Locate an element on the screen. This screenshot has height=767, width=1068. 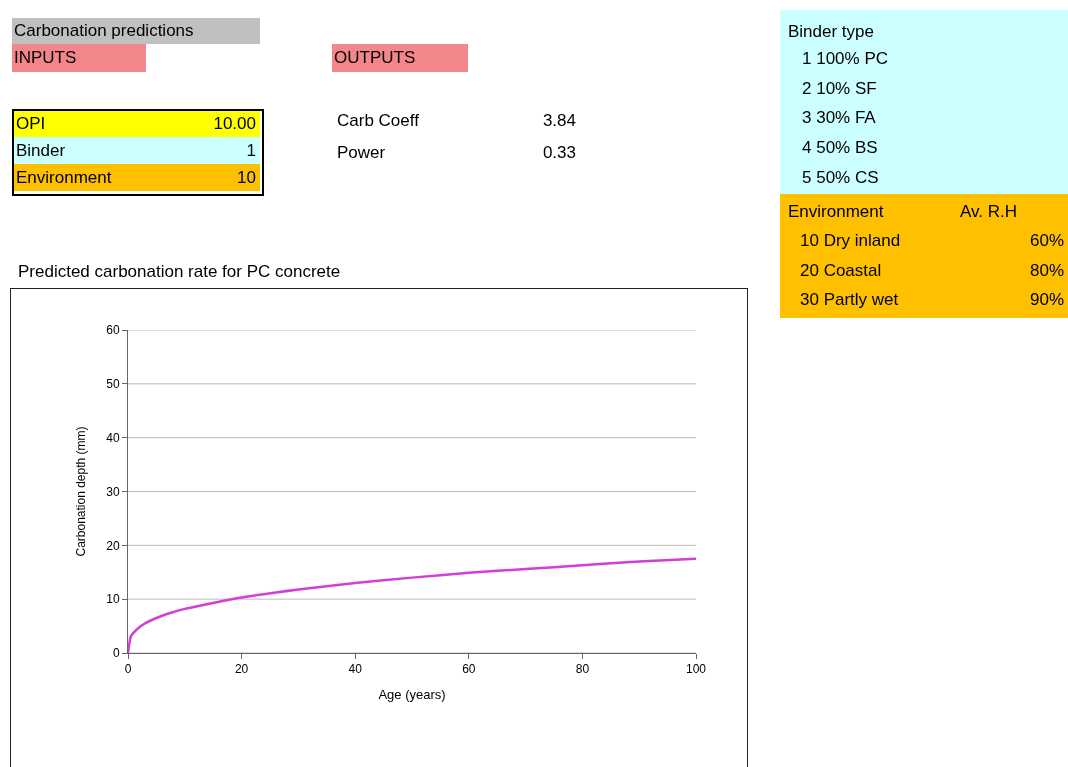
text: 3.84 is located at coordinates (559, 121).